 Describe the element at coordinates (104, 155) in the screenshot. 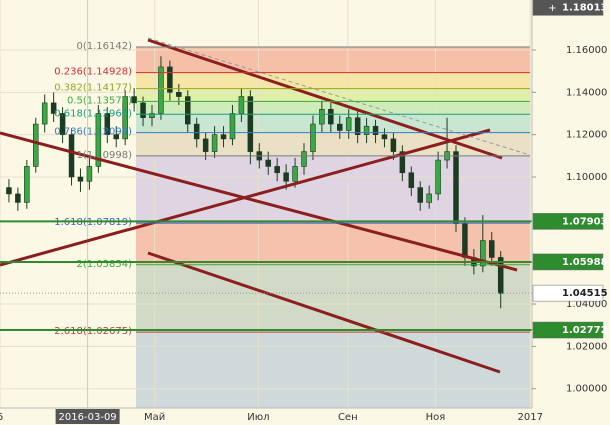

I see `fib-label: 1(1.10998)` at that location.